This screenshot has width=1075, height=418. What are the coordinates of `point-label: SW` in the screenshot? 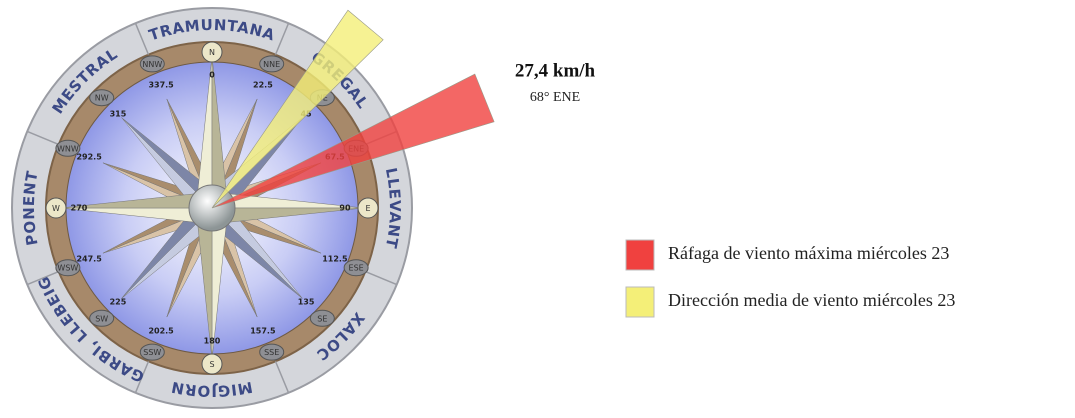 It's located at (101, 318).